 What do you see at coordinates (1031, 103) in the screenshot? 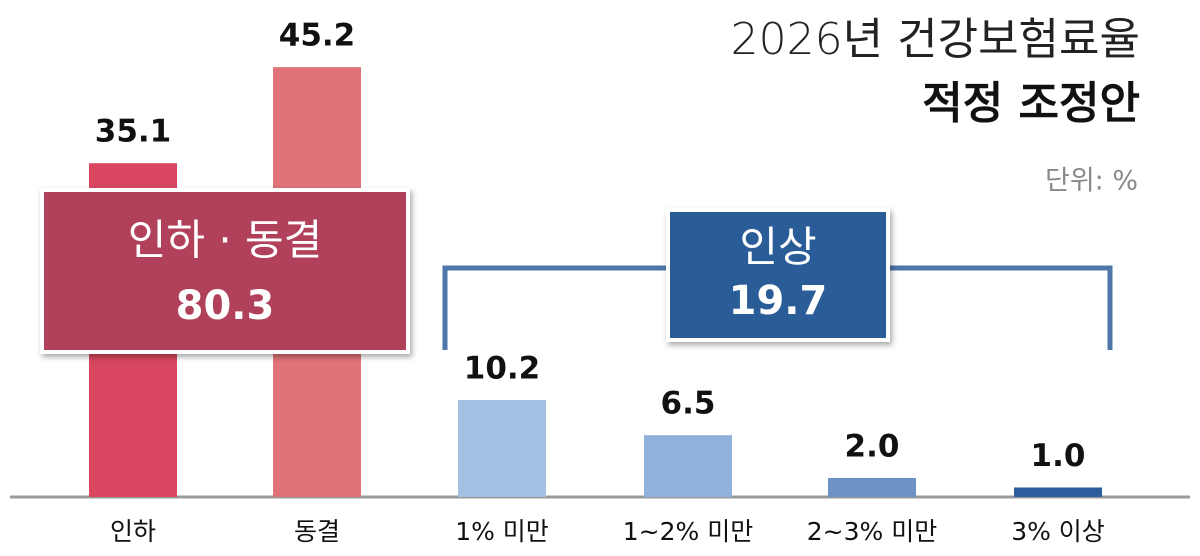
I see `chart-subtitle: 적정 조정안` at bounding box center [1031, 103].